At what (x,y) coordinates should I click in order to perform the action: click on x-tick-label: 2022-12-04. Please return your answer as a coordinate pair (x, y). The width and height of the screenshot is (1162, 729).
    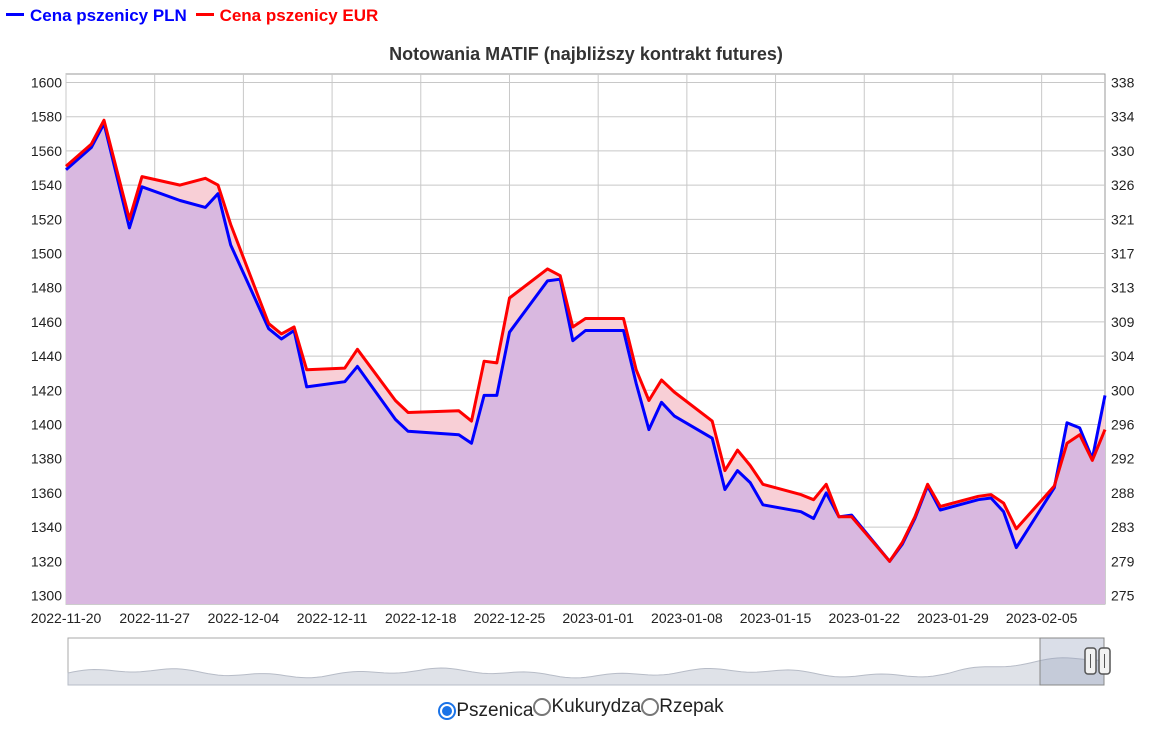
    Looking at the image, I should click on (244, 618).